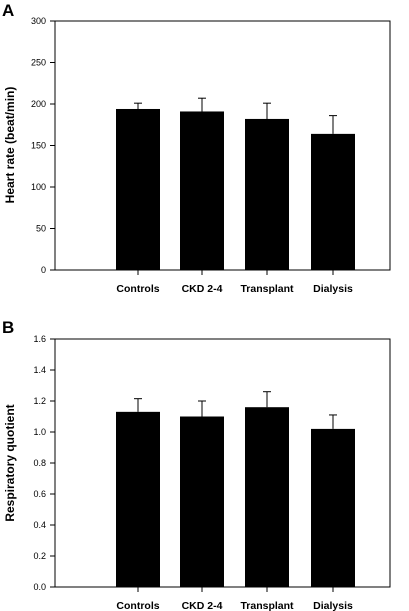 The height and width of the screenshot is (611, 409). I want to click on panel-a-y-tick-label: 0, so click(43, 270).